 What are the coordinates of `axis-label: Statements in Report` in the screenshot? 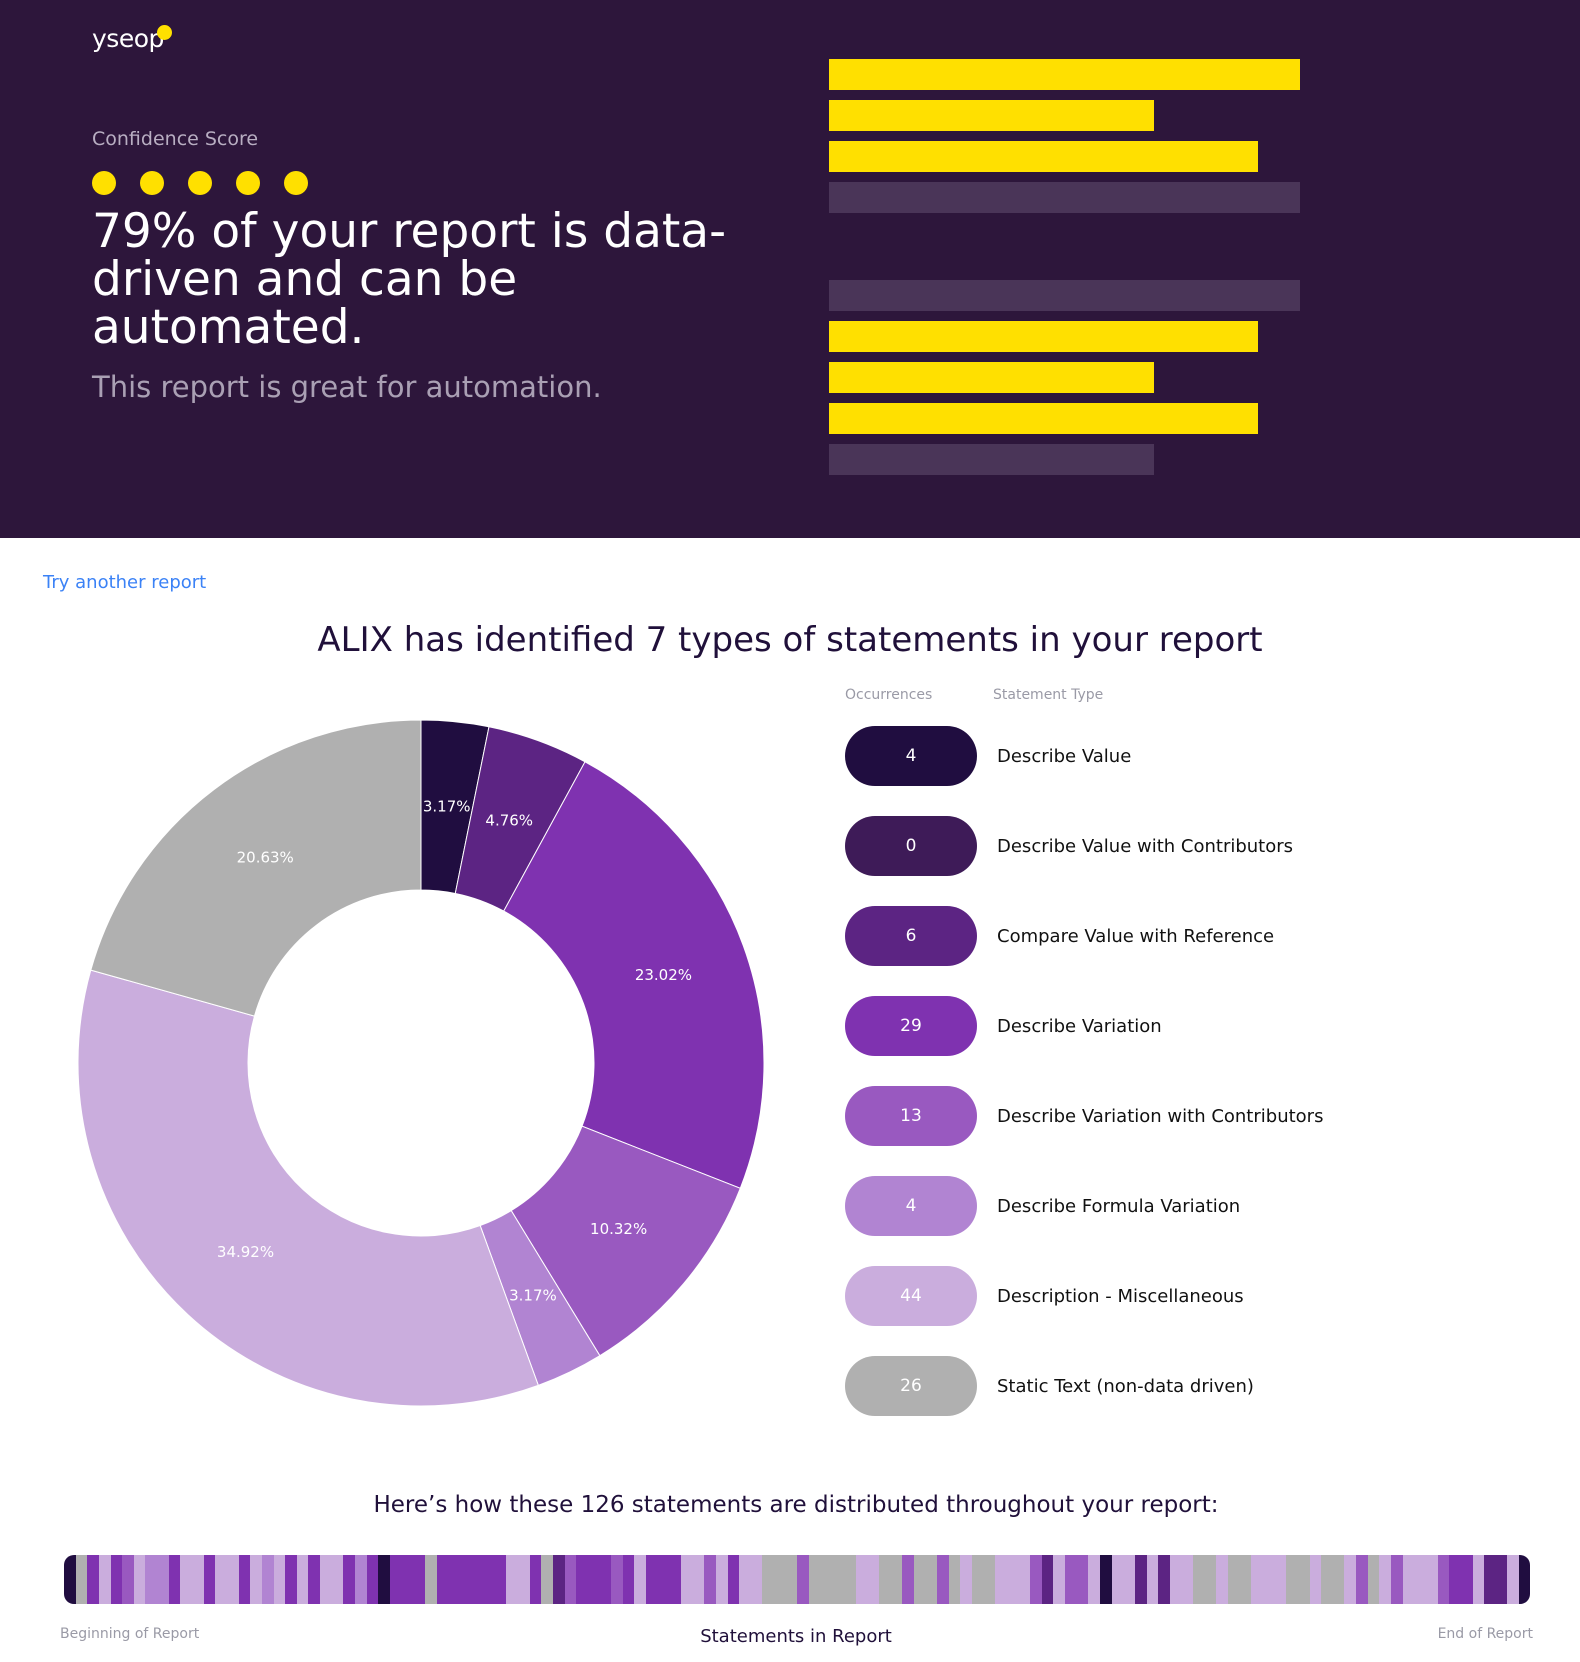 It's located at (796, 1636).